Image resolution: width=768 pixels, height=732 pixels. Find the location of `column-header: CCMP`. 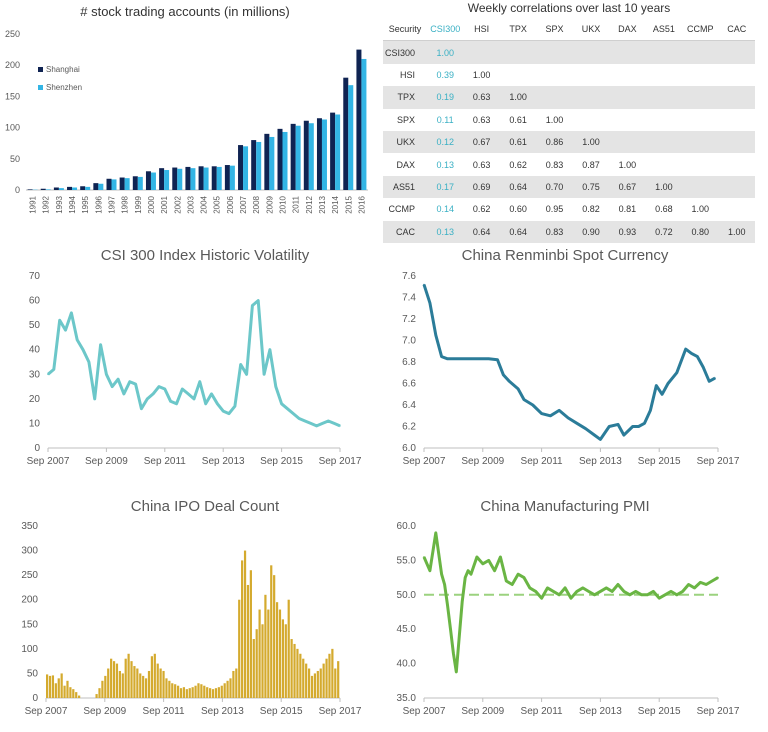

column-header: CCMP is located at coordinates (700, 30).